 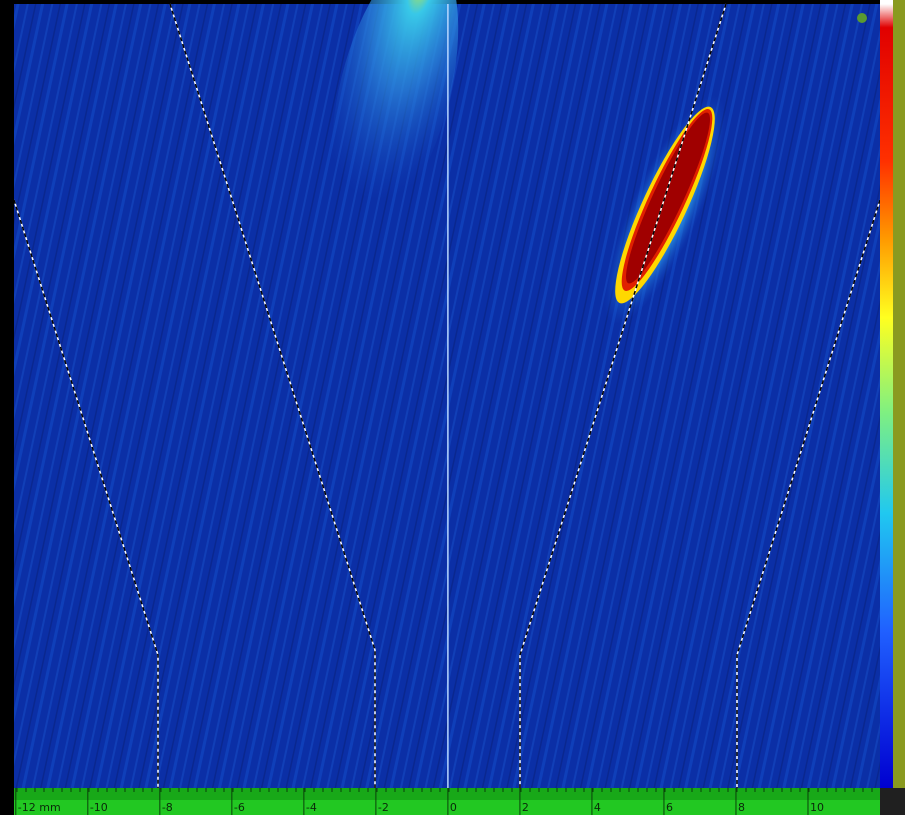 I want to click on x-tick-label: -12 mm, so click(x=39, y=807).